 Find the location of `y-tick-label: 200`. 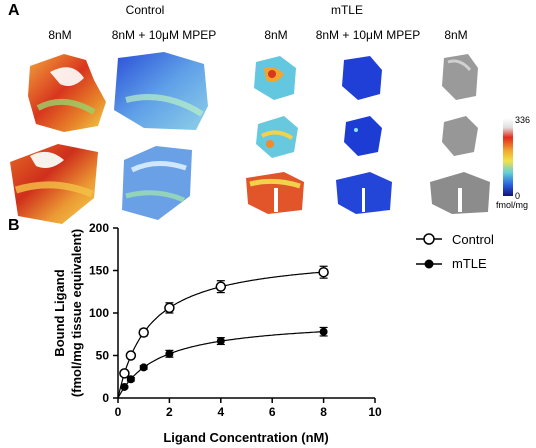

y-tick-label: 200 is located at coordinates (99, 228).